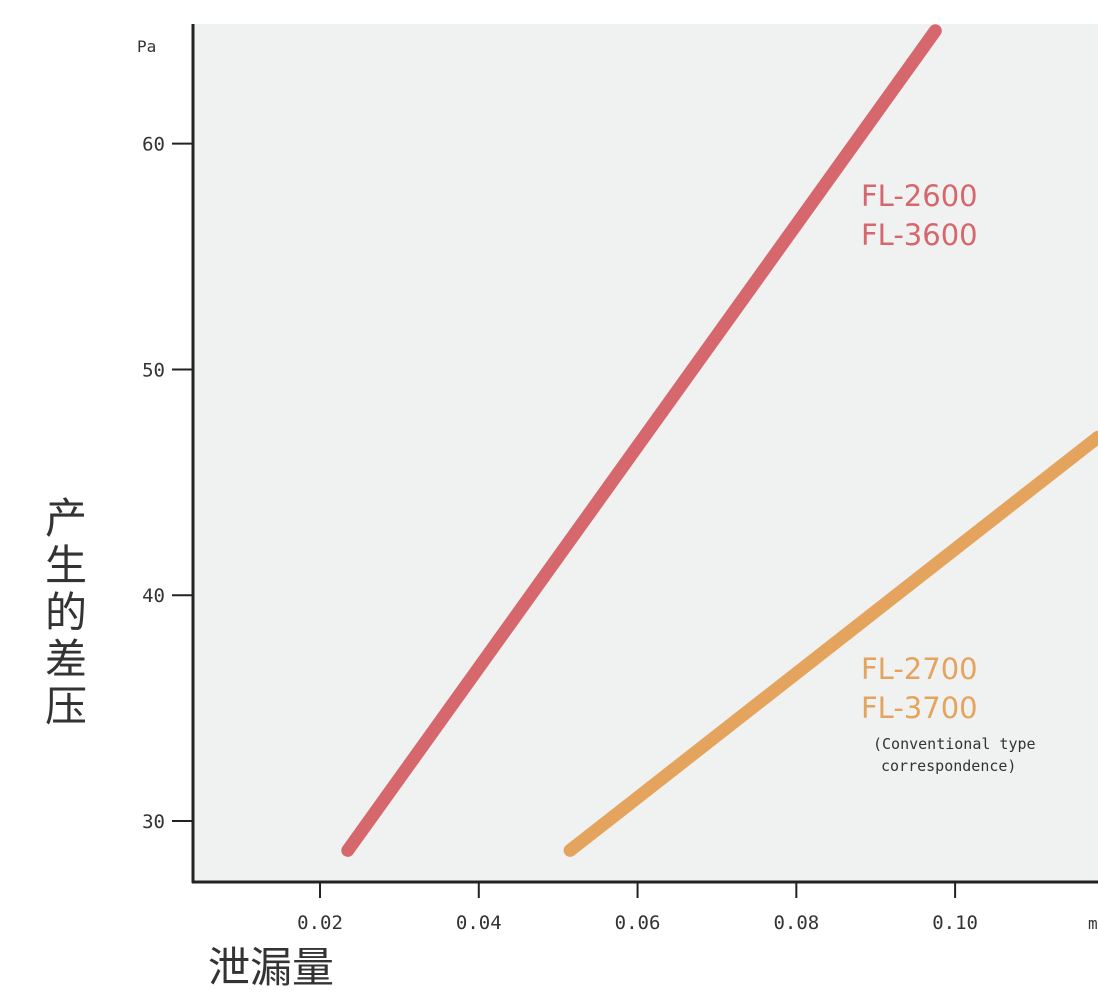 This screenshot has width=1098, height=992. I want to click on y-axis-title-char: 生, so click(65, 565).